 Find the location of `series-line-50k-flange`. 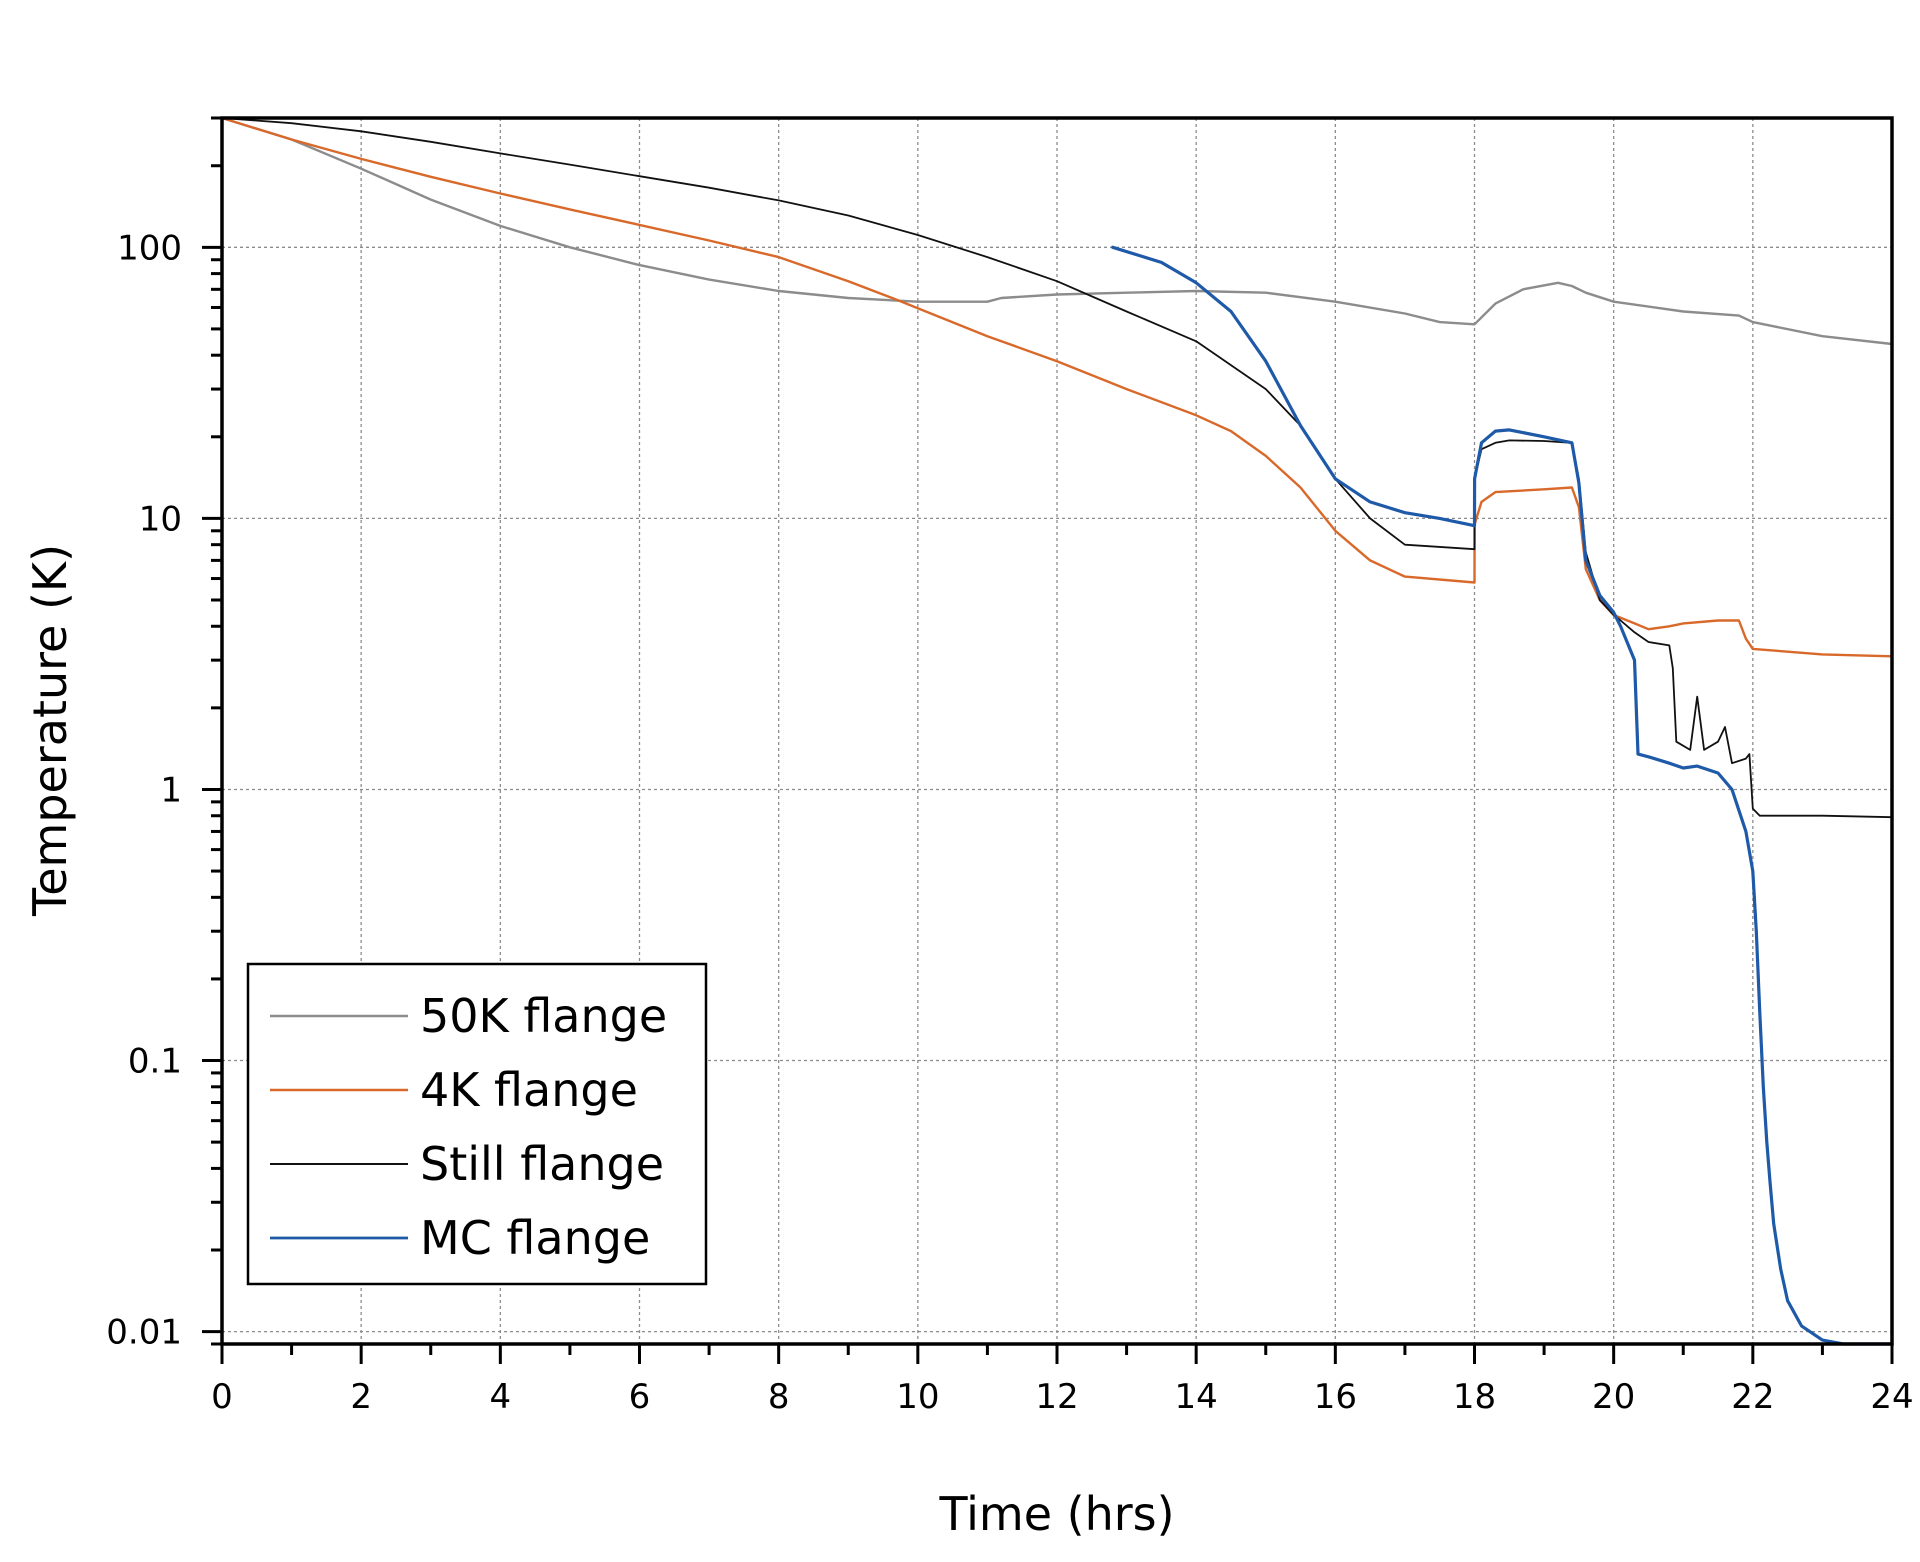

series-line-50k-flange is located at coordinates (1057, 231).